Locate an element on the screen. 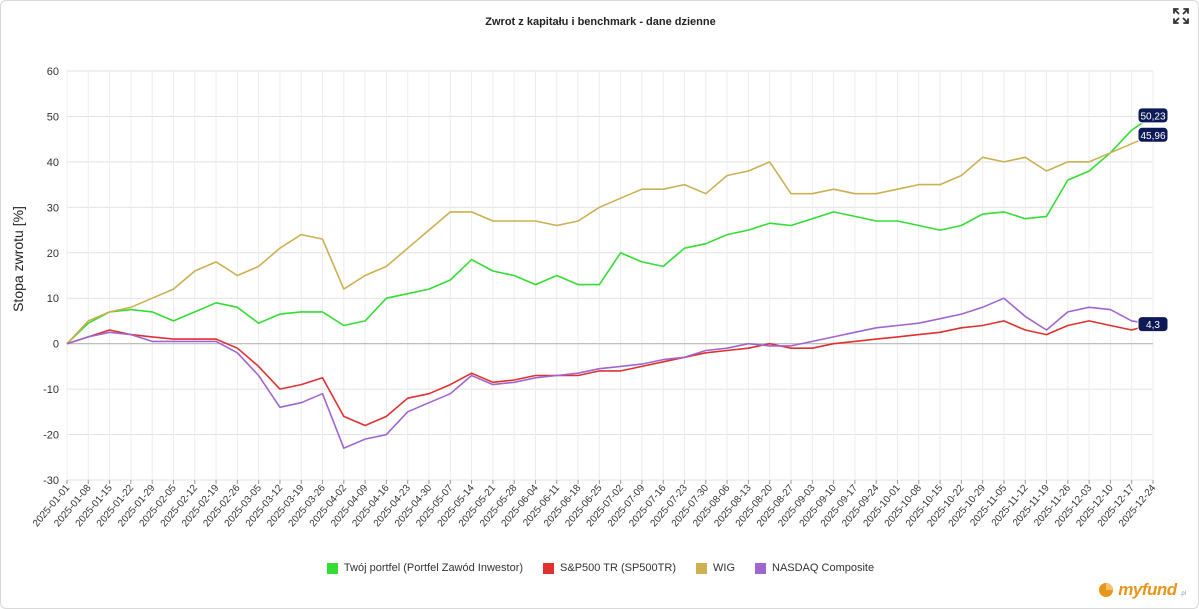  end-label-box-extra is located at coordinates (1153, 324).